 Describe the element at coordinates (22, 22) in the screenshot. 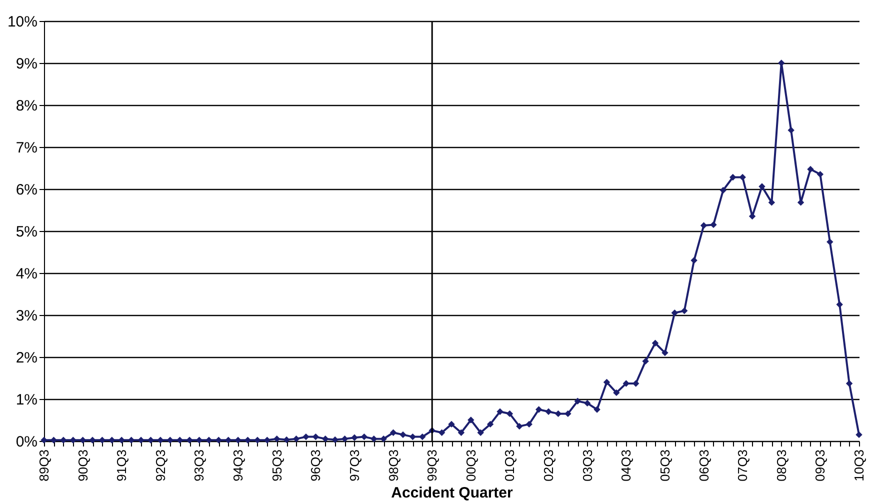

I see `y-tick-label: 10%` at that location.